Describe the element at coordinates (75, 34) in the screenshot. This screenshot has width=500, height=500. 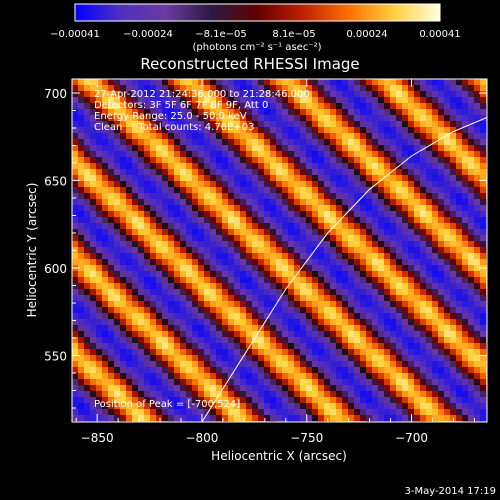
I see `colorbar-tick-label: −0.00041` at that location.